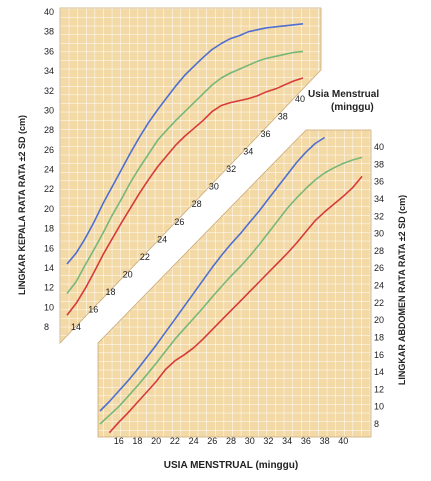 This screenshot has height=481, width=431. What do you see at coordinates (49, 71) in the screenshot?
I see `head-y-tick-label: 34` at bounding box center [49, 71].